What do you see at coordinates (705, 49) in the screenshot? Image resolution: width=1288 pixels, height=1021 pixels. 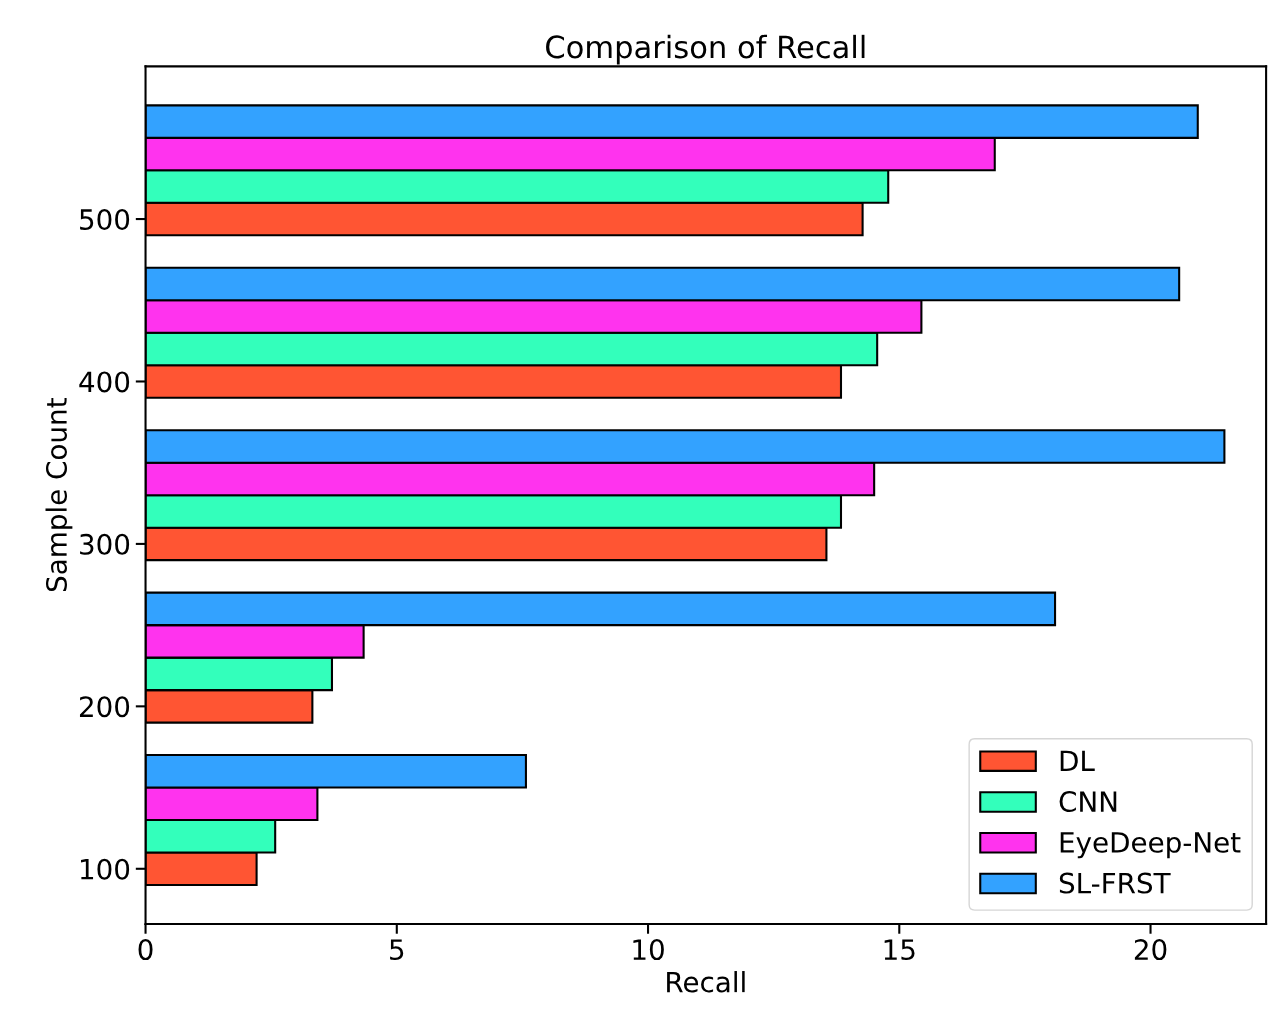 I see `chart-title: Comparison of Recall` at bounding box center [705, 49].